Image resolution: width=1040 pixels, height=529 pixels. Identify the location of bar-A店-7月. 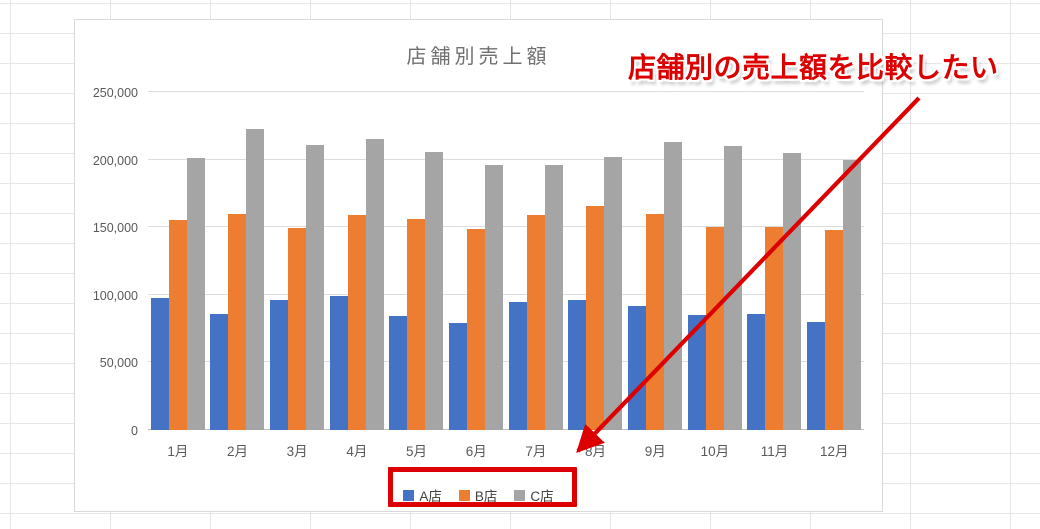
(517, 365).